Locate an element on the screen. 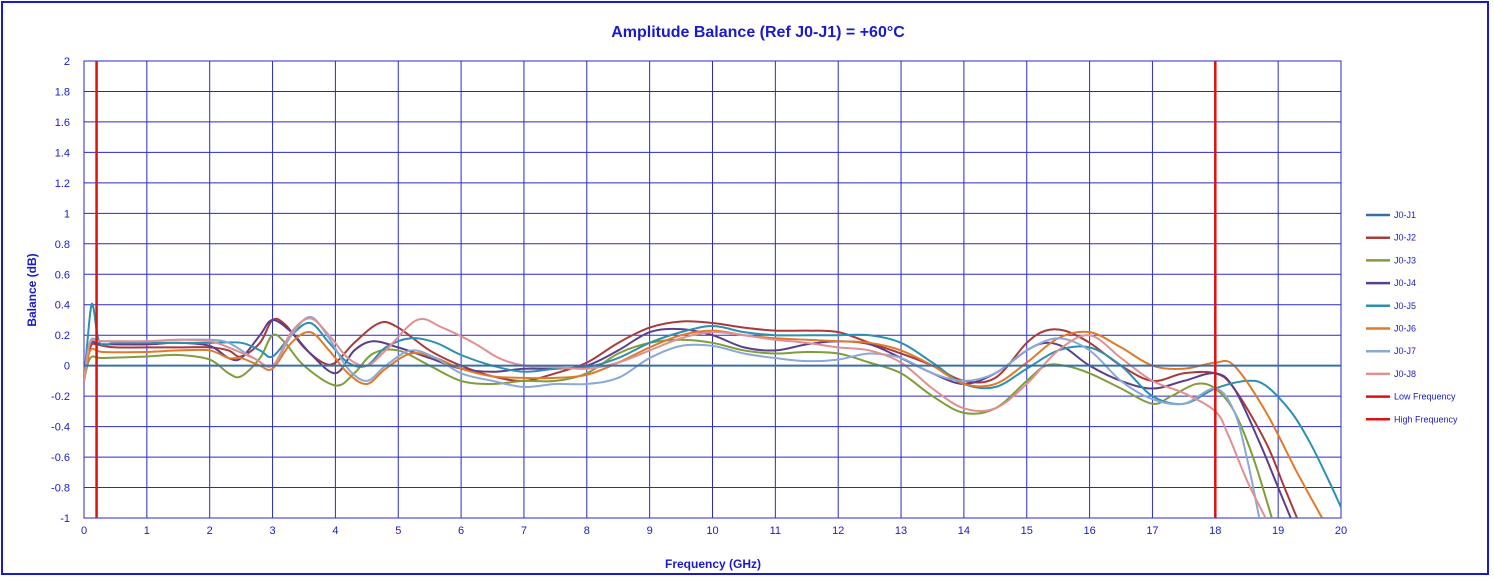  x-tick-label: 4 is located at coordinates (335, 531).